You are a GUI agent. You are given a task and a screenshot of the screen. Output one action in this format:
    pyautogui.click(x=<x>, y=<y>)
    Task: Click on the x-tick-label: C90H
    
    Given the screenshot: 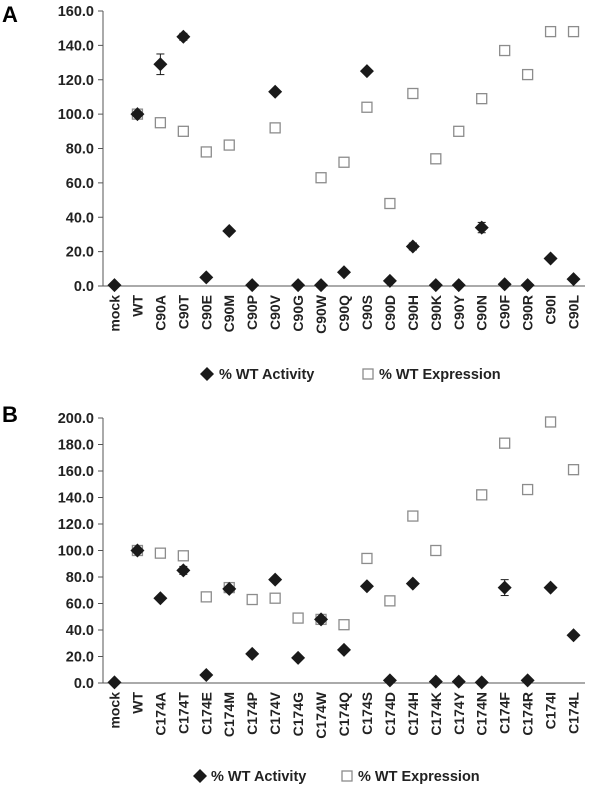 What is the action you would take?
    pyautogui.click(x=413, y=313)
    